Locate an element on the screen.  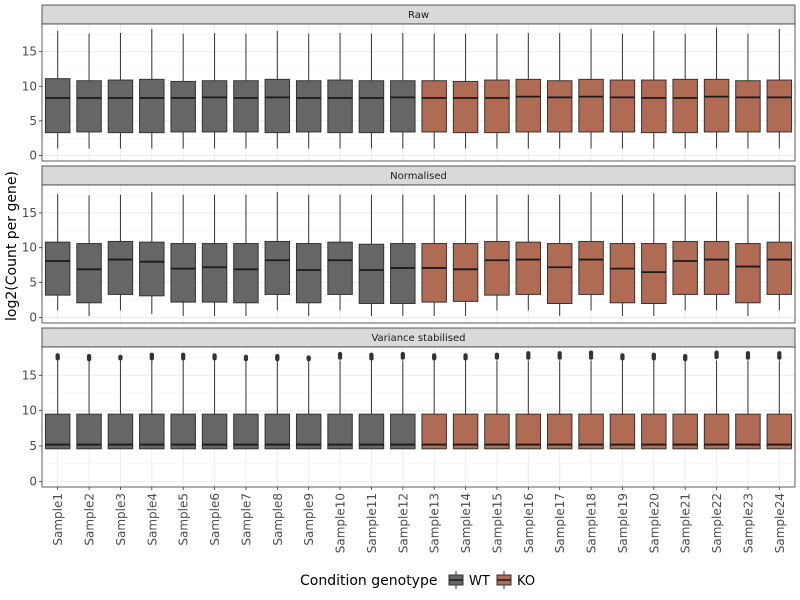
x-tick-label: Sample5 is located at coordinates (184, 519).